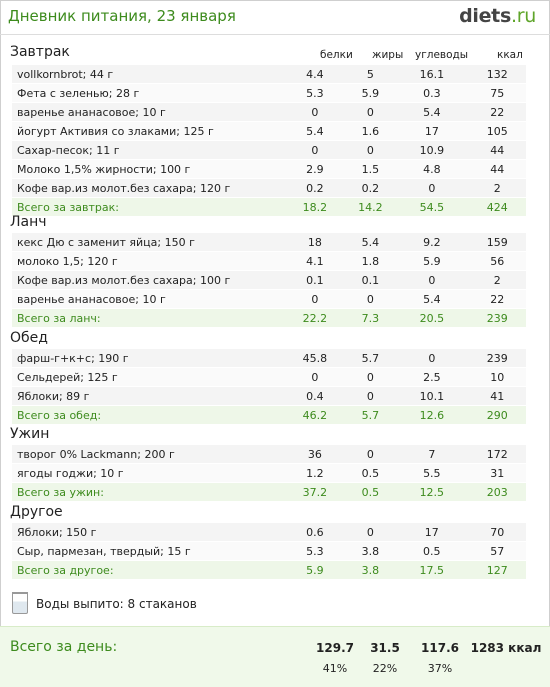 The image size is (550, 687). Describe the element at coordinates (432, 207) in the screenshot. I see `carbs-cell: 54.5` at that location.